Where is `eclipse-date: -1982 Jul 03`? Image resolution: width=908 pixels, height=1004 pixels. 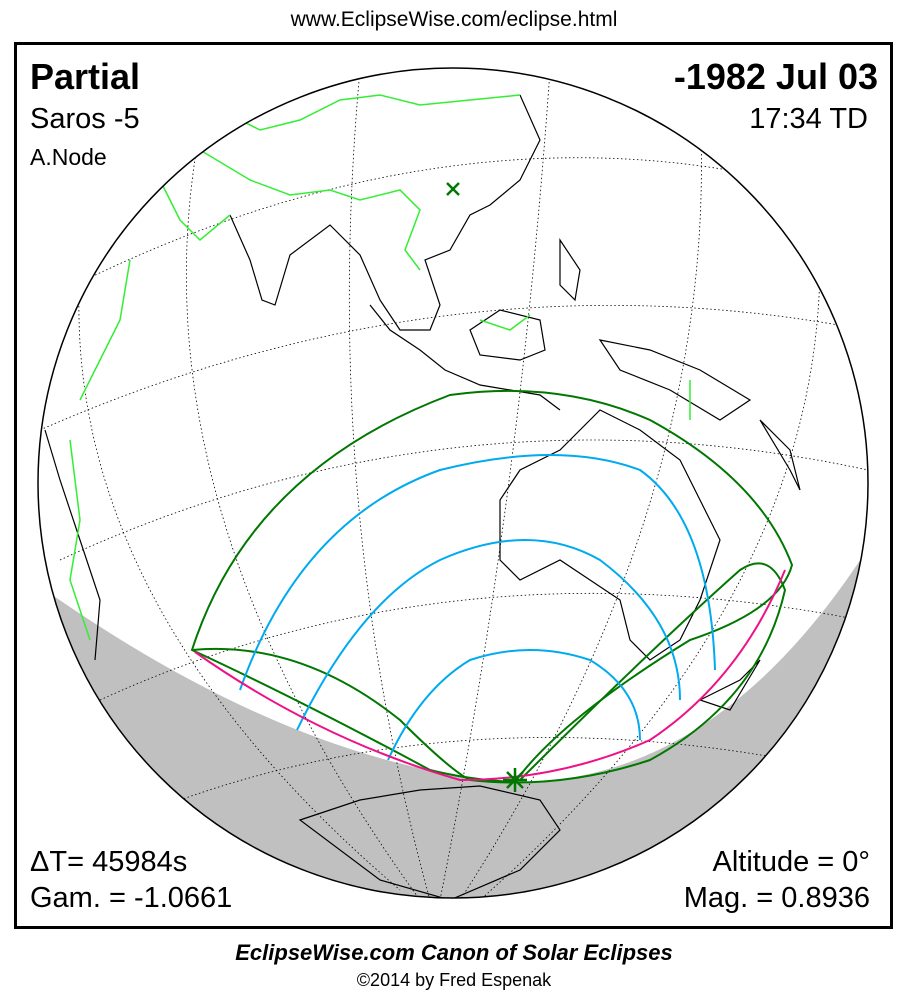
eclipse-date: -1982 Jul 03 is located at coordinates (775, 76).